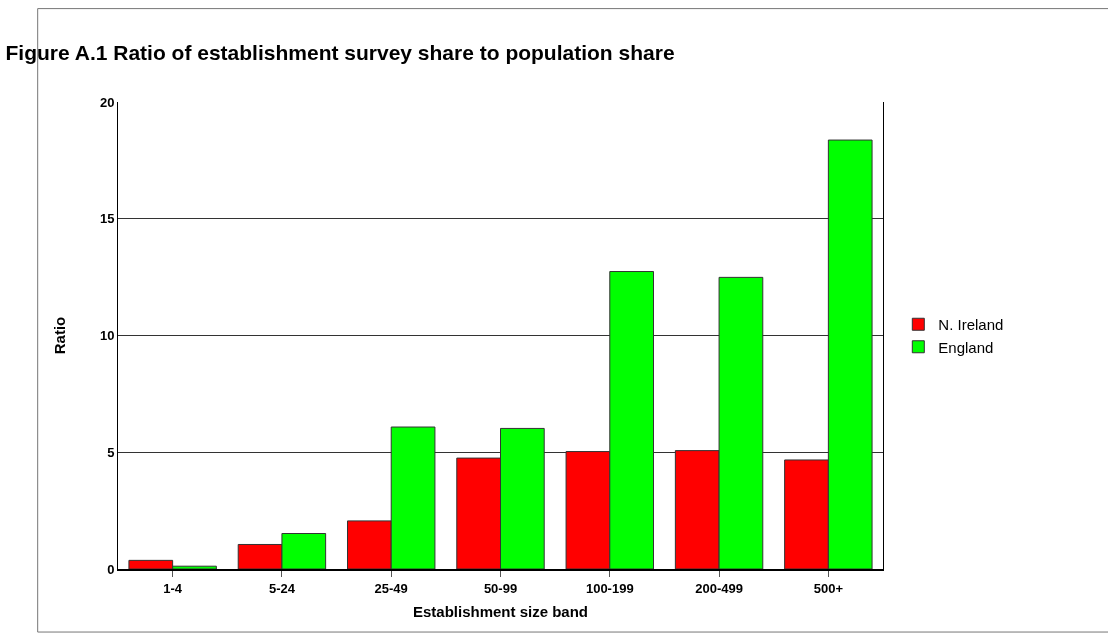 The height and width of the screenshot is (641, 1108). What do you see at coordinates (500, 612) in the screenshot?
I see `x-axis-title: Establishment size band` at bounding box center [500, 612].